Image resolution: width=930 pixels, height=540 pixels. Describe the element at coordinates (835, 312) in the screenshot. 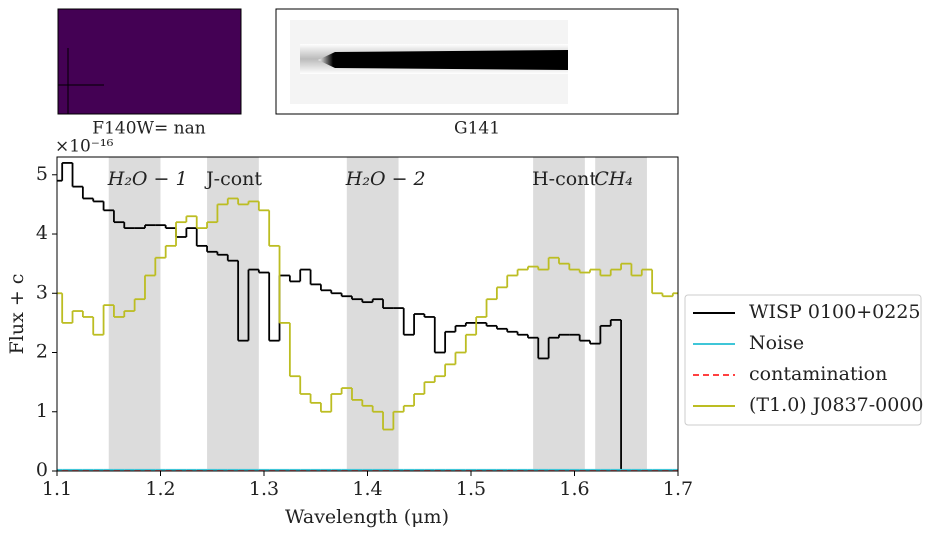

I see `legend-label: WISP 0100+0225` at that location.